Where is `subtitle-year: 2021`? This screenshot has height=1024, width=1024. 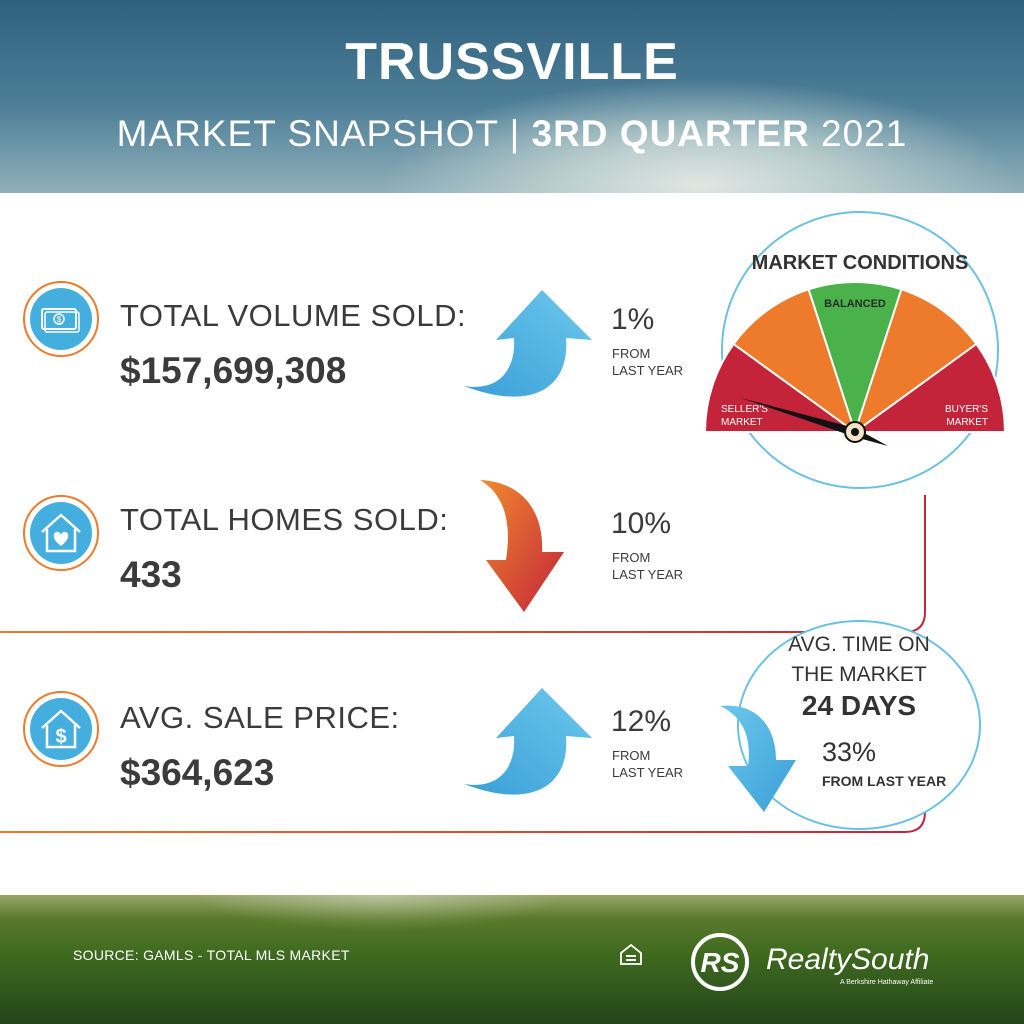
subtitle-year: 2021 is located at coordinates (858, 133).